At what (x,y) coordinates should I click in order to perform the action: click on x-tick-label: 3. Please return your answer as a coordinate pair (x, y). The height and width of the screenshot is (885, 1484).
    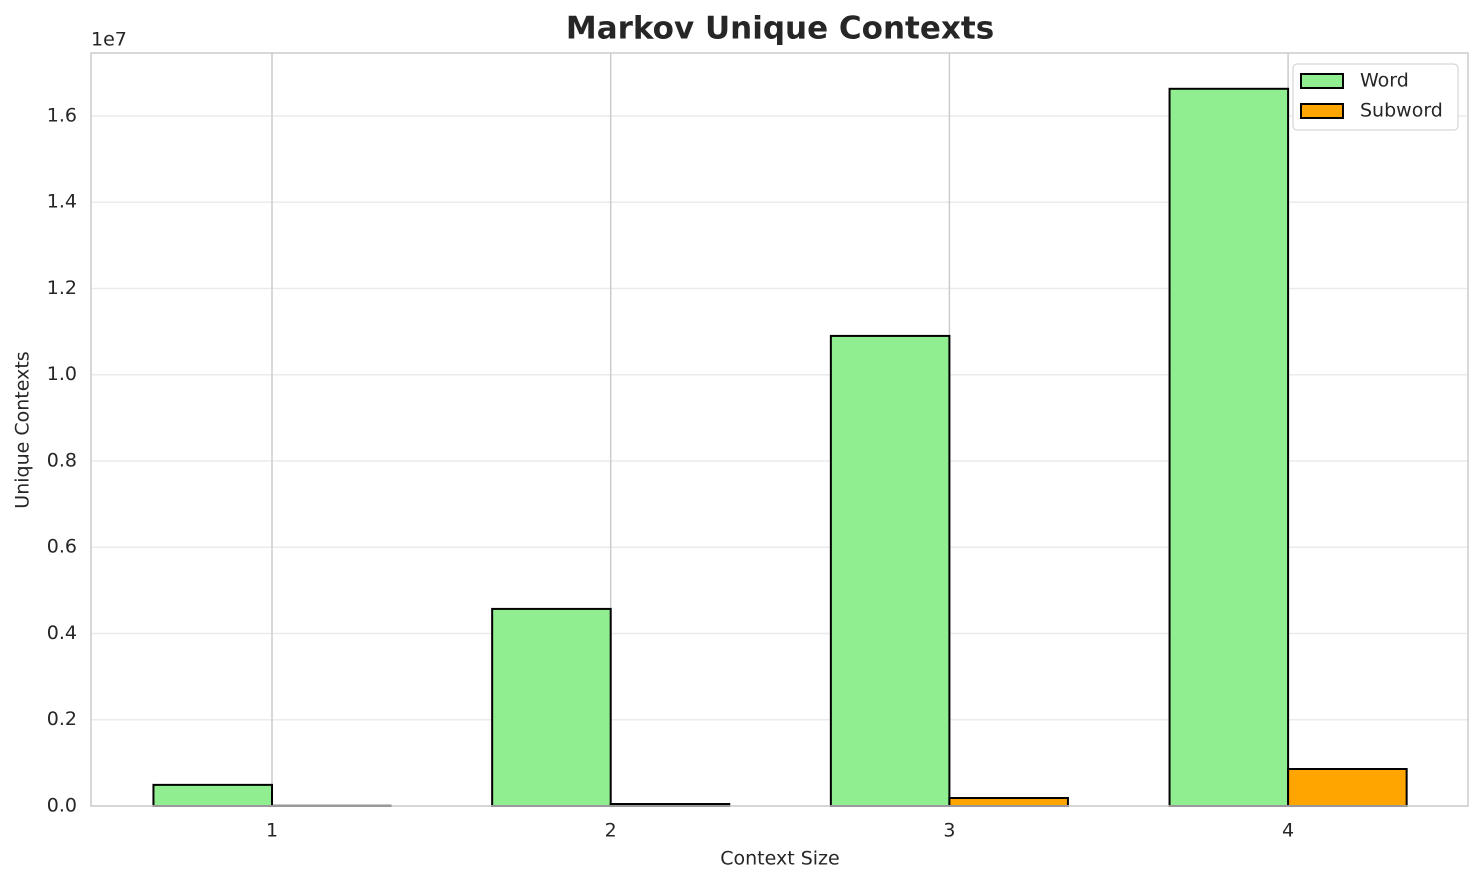
    Looking at the image, I should click on (949, 831).